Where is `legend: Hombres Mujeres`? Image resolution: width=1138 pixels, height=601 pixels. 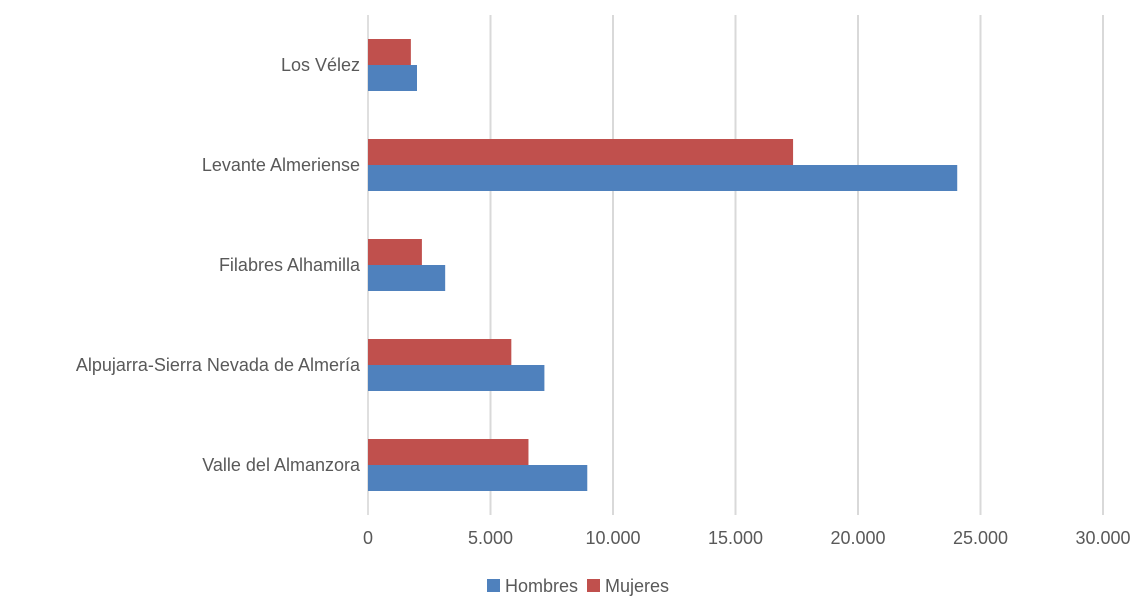
legend: Hombres Mujeres is located at coordinates (578, 586).